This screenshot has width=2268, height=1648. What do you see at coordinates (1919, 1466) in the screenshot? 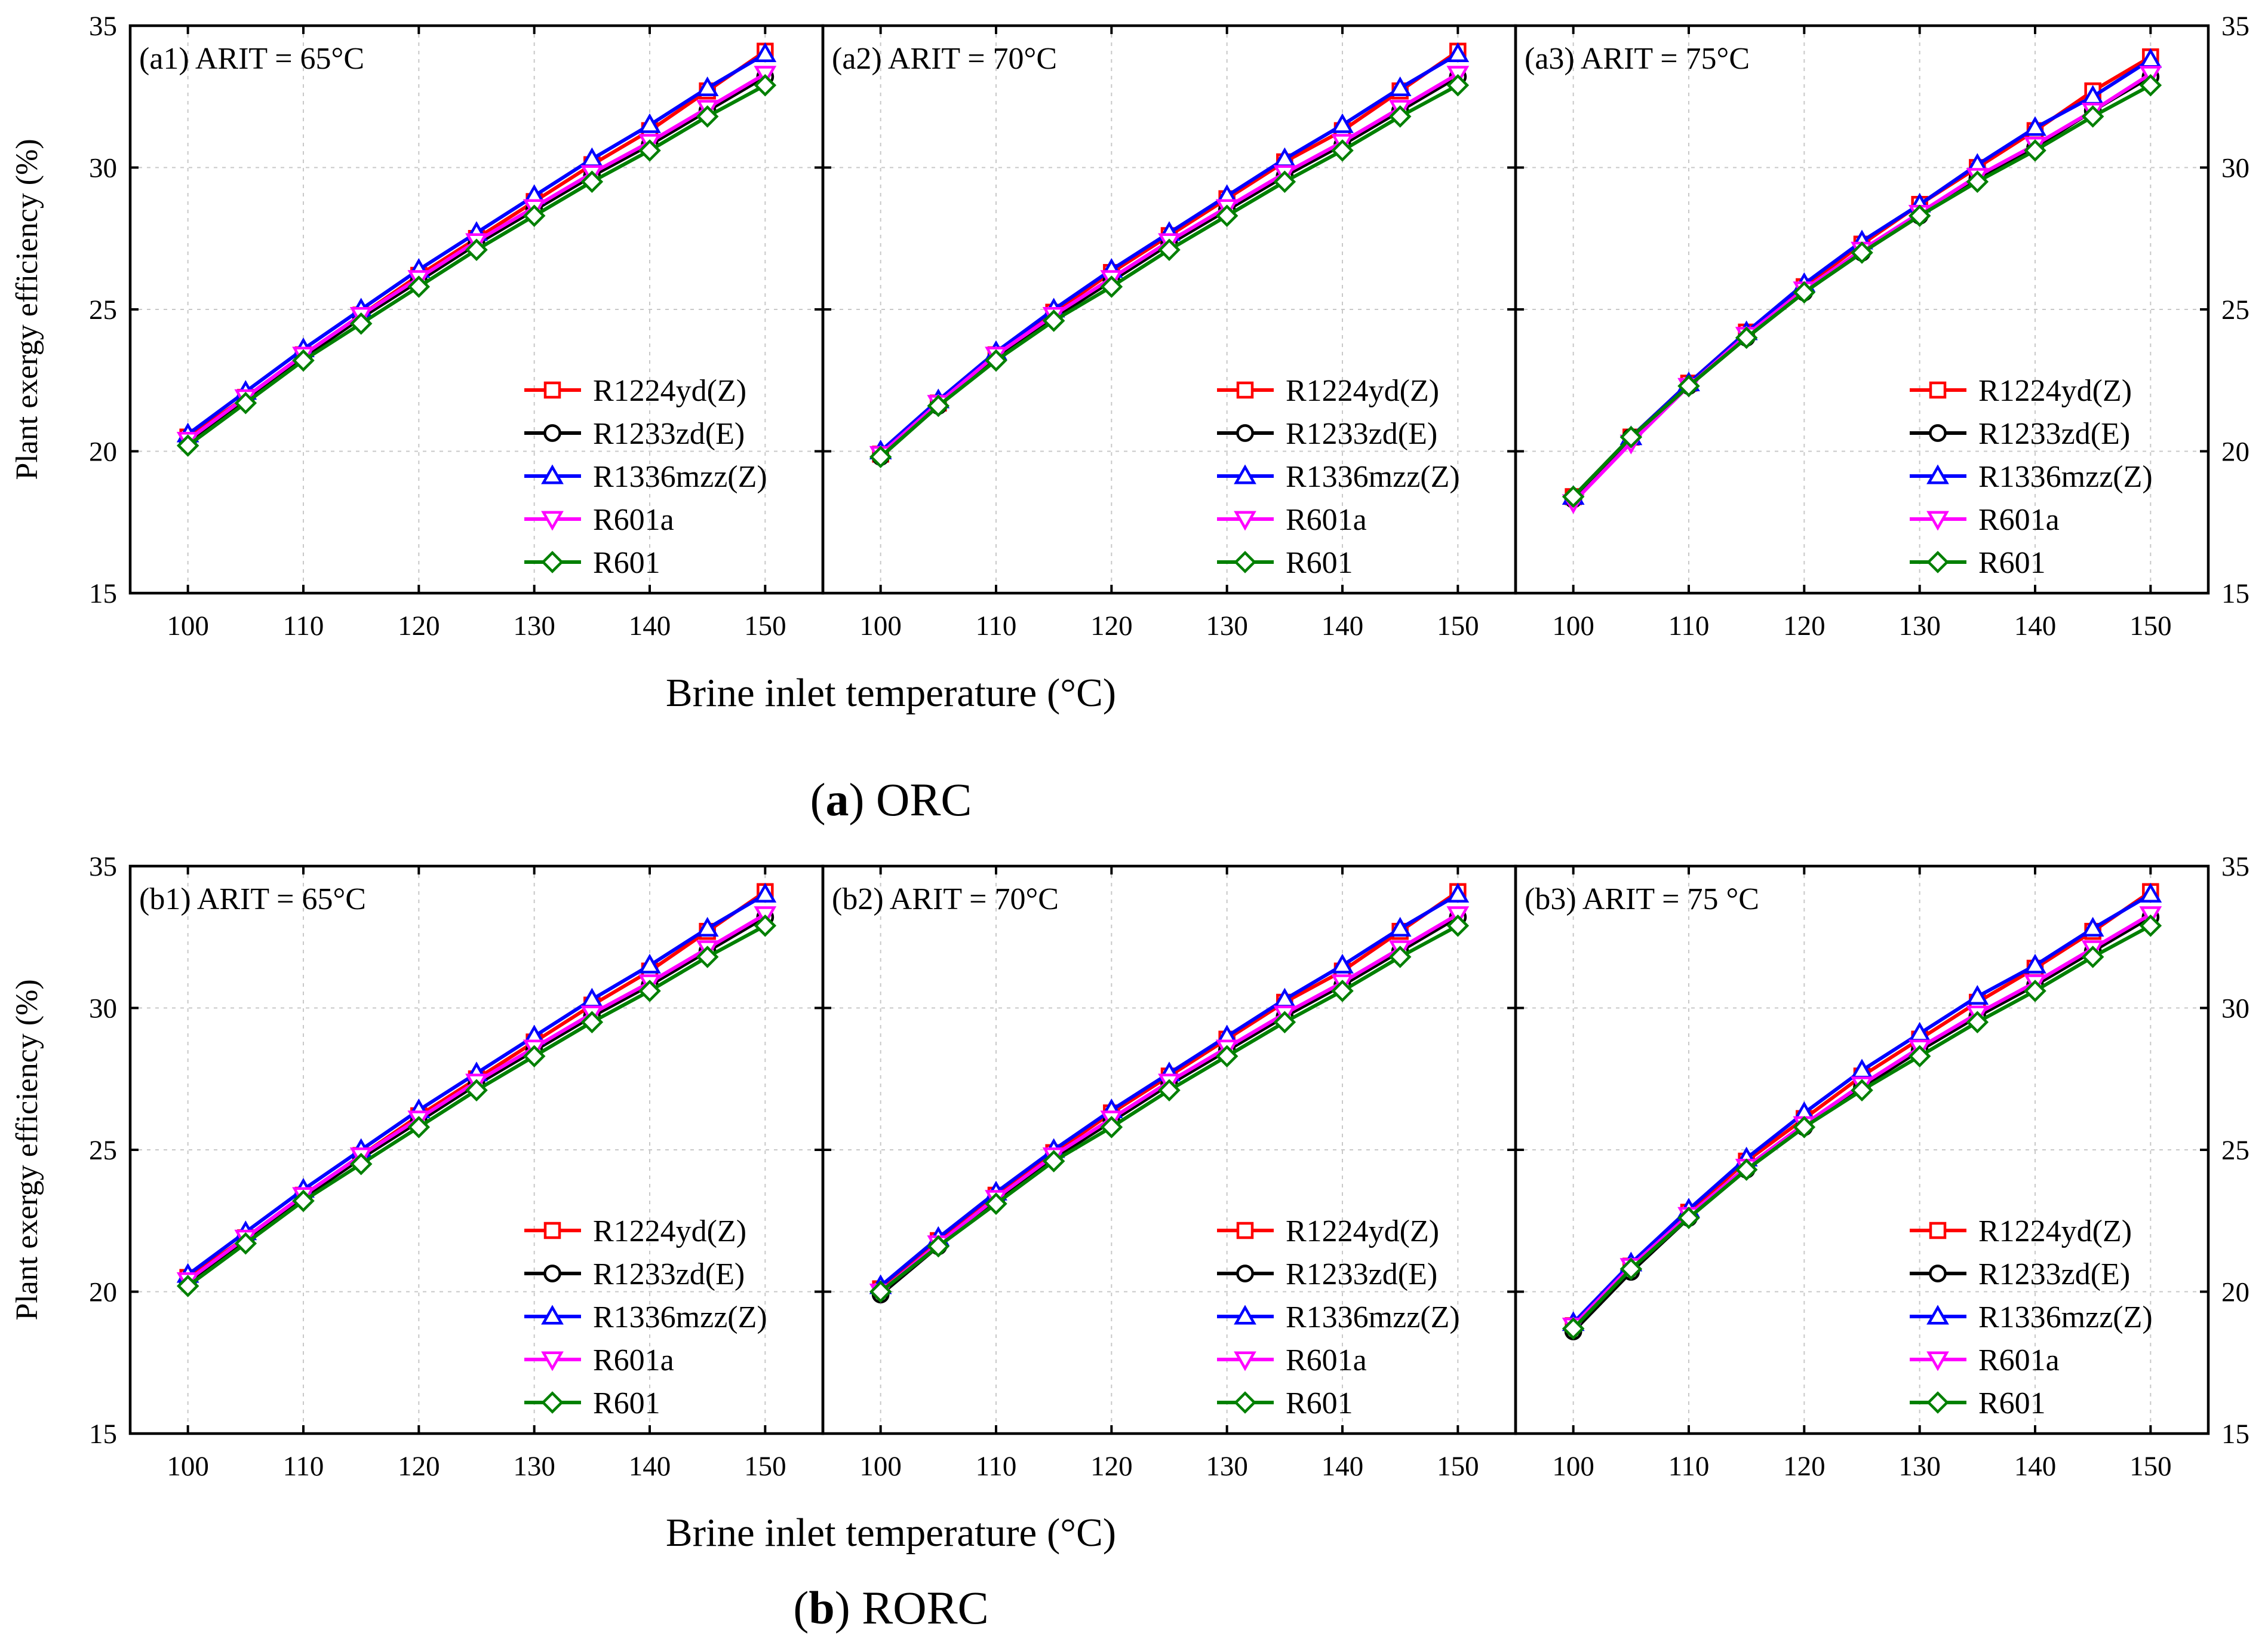
I see `x-tick-label: 130` at bounding box center [1919, 1466].